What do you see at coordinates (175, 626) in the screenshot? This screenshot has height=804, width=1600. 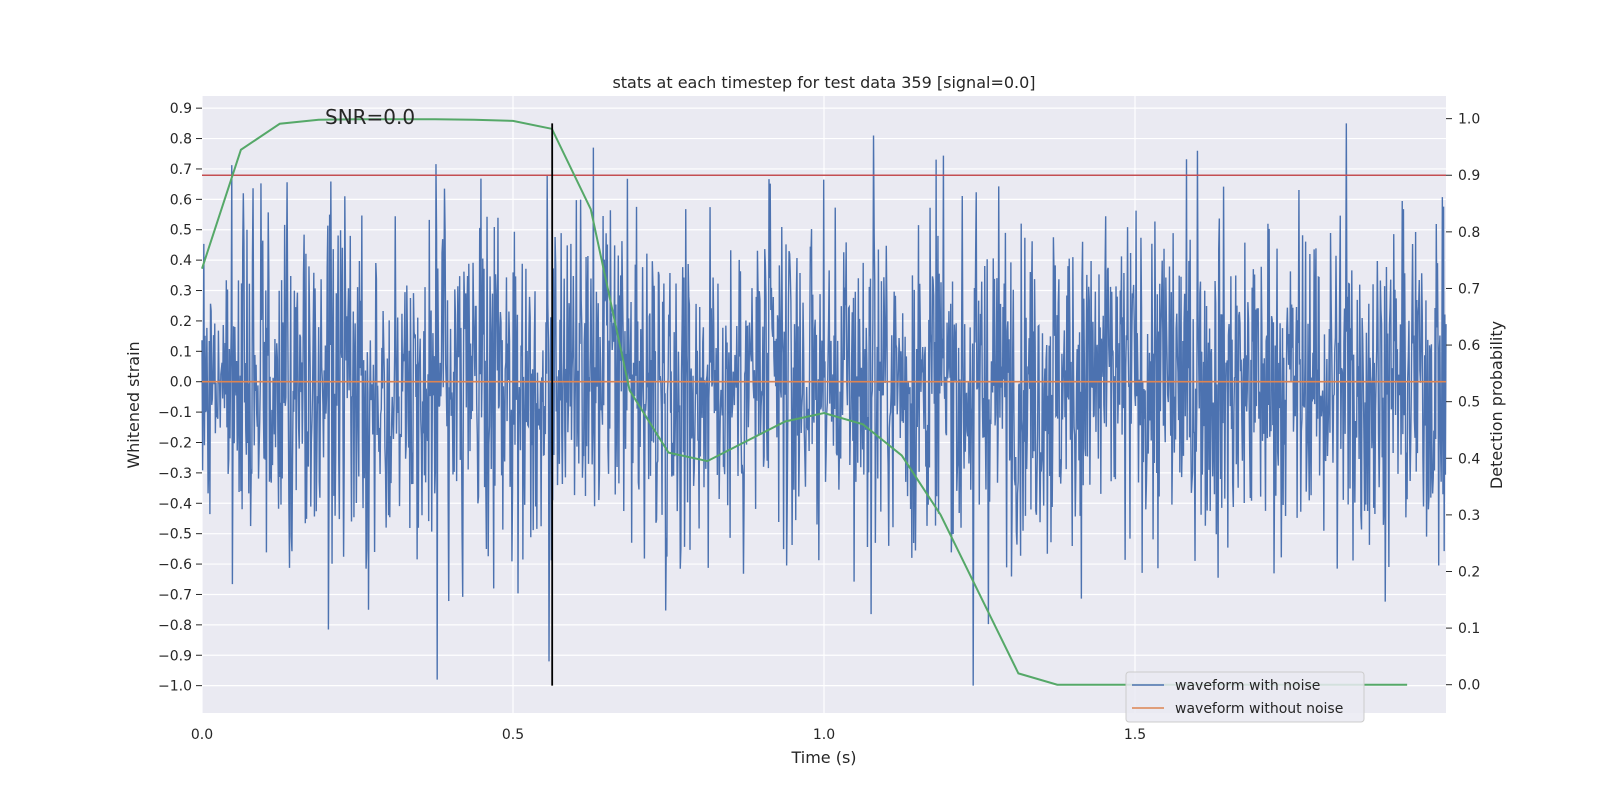 I see `y-tick-label: −0.8` at bounding box center [175, 626].